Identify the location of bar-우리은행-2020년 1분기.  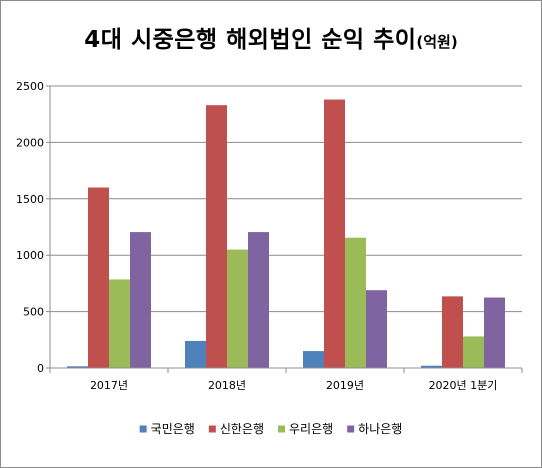
(473, 352).